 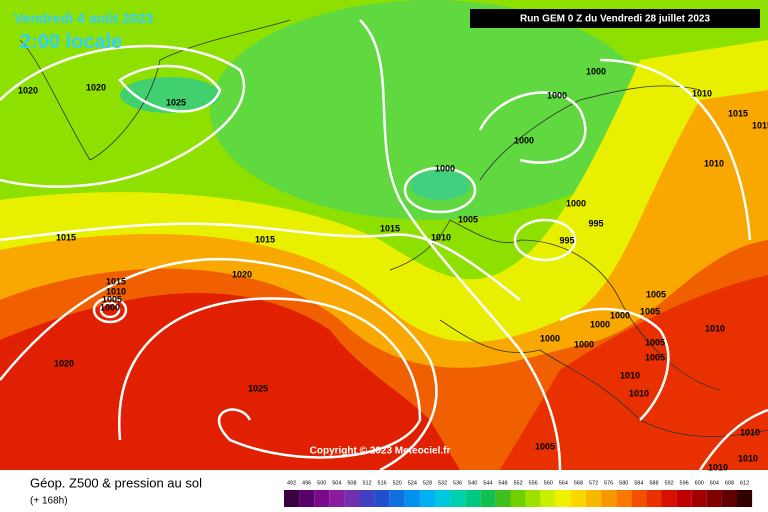 What do you see at coordinates (623, 483) in the screenshot?
I see `colorbar-tick-label: 580` at bounding box center [623, 483].